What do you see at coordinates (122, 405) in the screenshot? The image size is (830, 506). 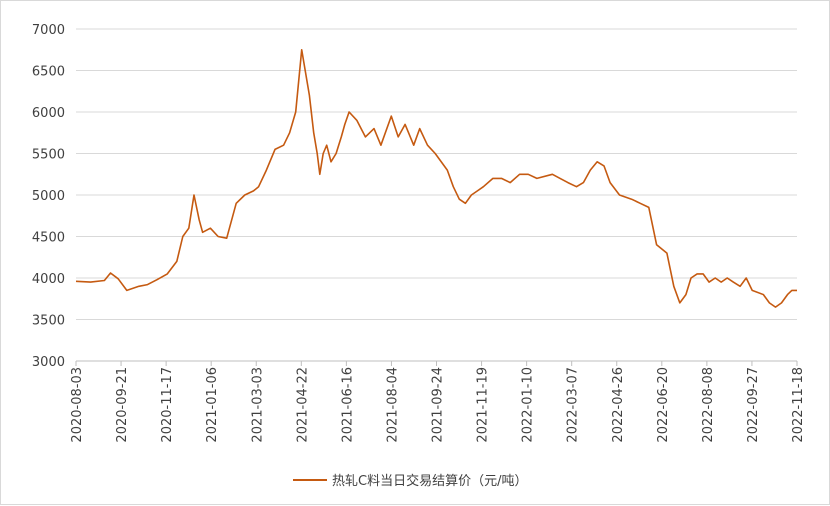 I see `x-tick-label: 2020-09-21` at bounding box center [122, 405].